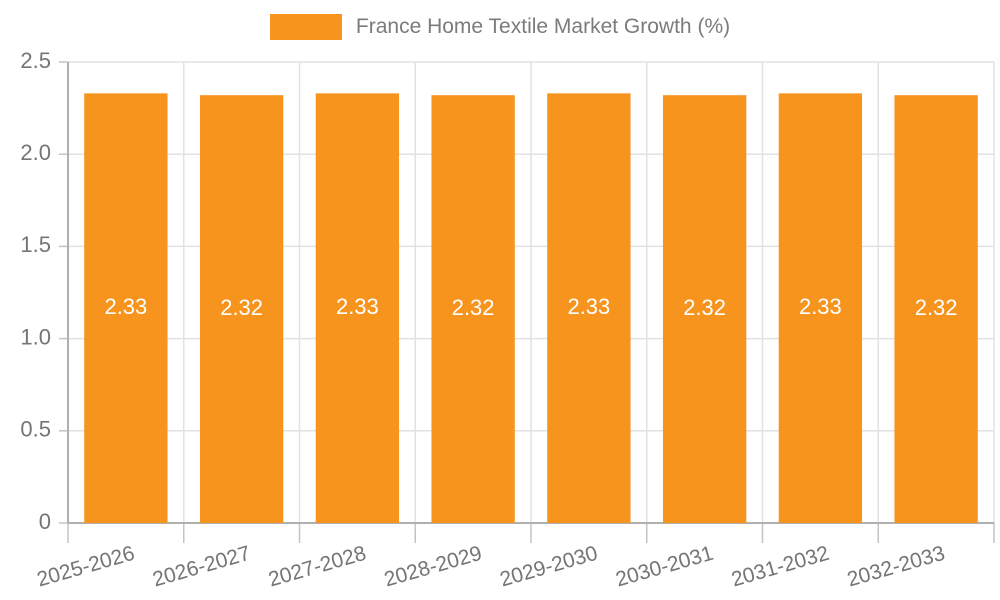 This screenshot has height=600, width=1000. What do you see at coordinates (317, 567) in the screenshot?
I see `x-tick-label: 2027-2028` at bounding box center [317, 567].